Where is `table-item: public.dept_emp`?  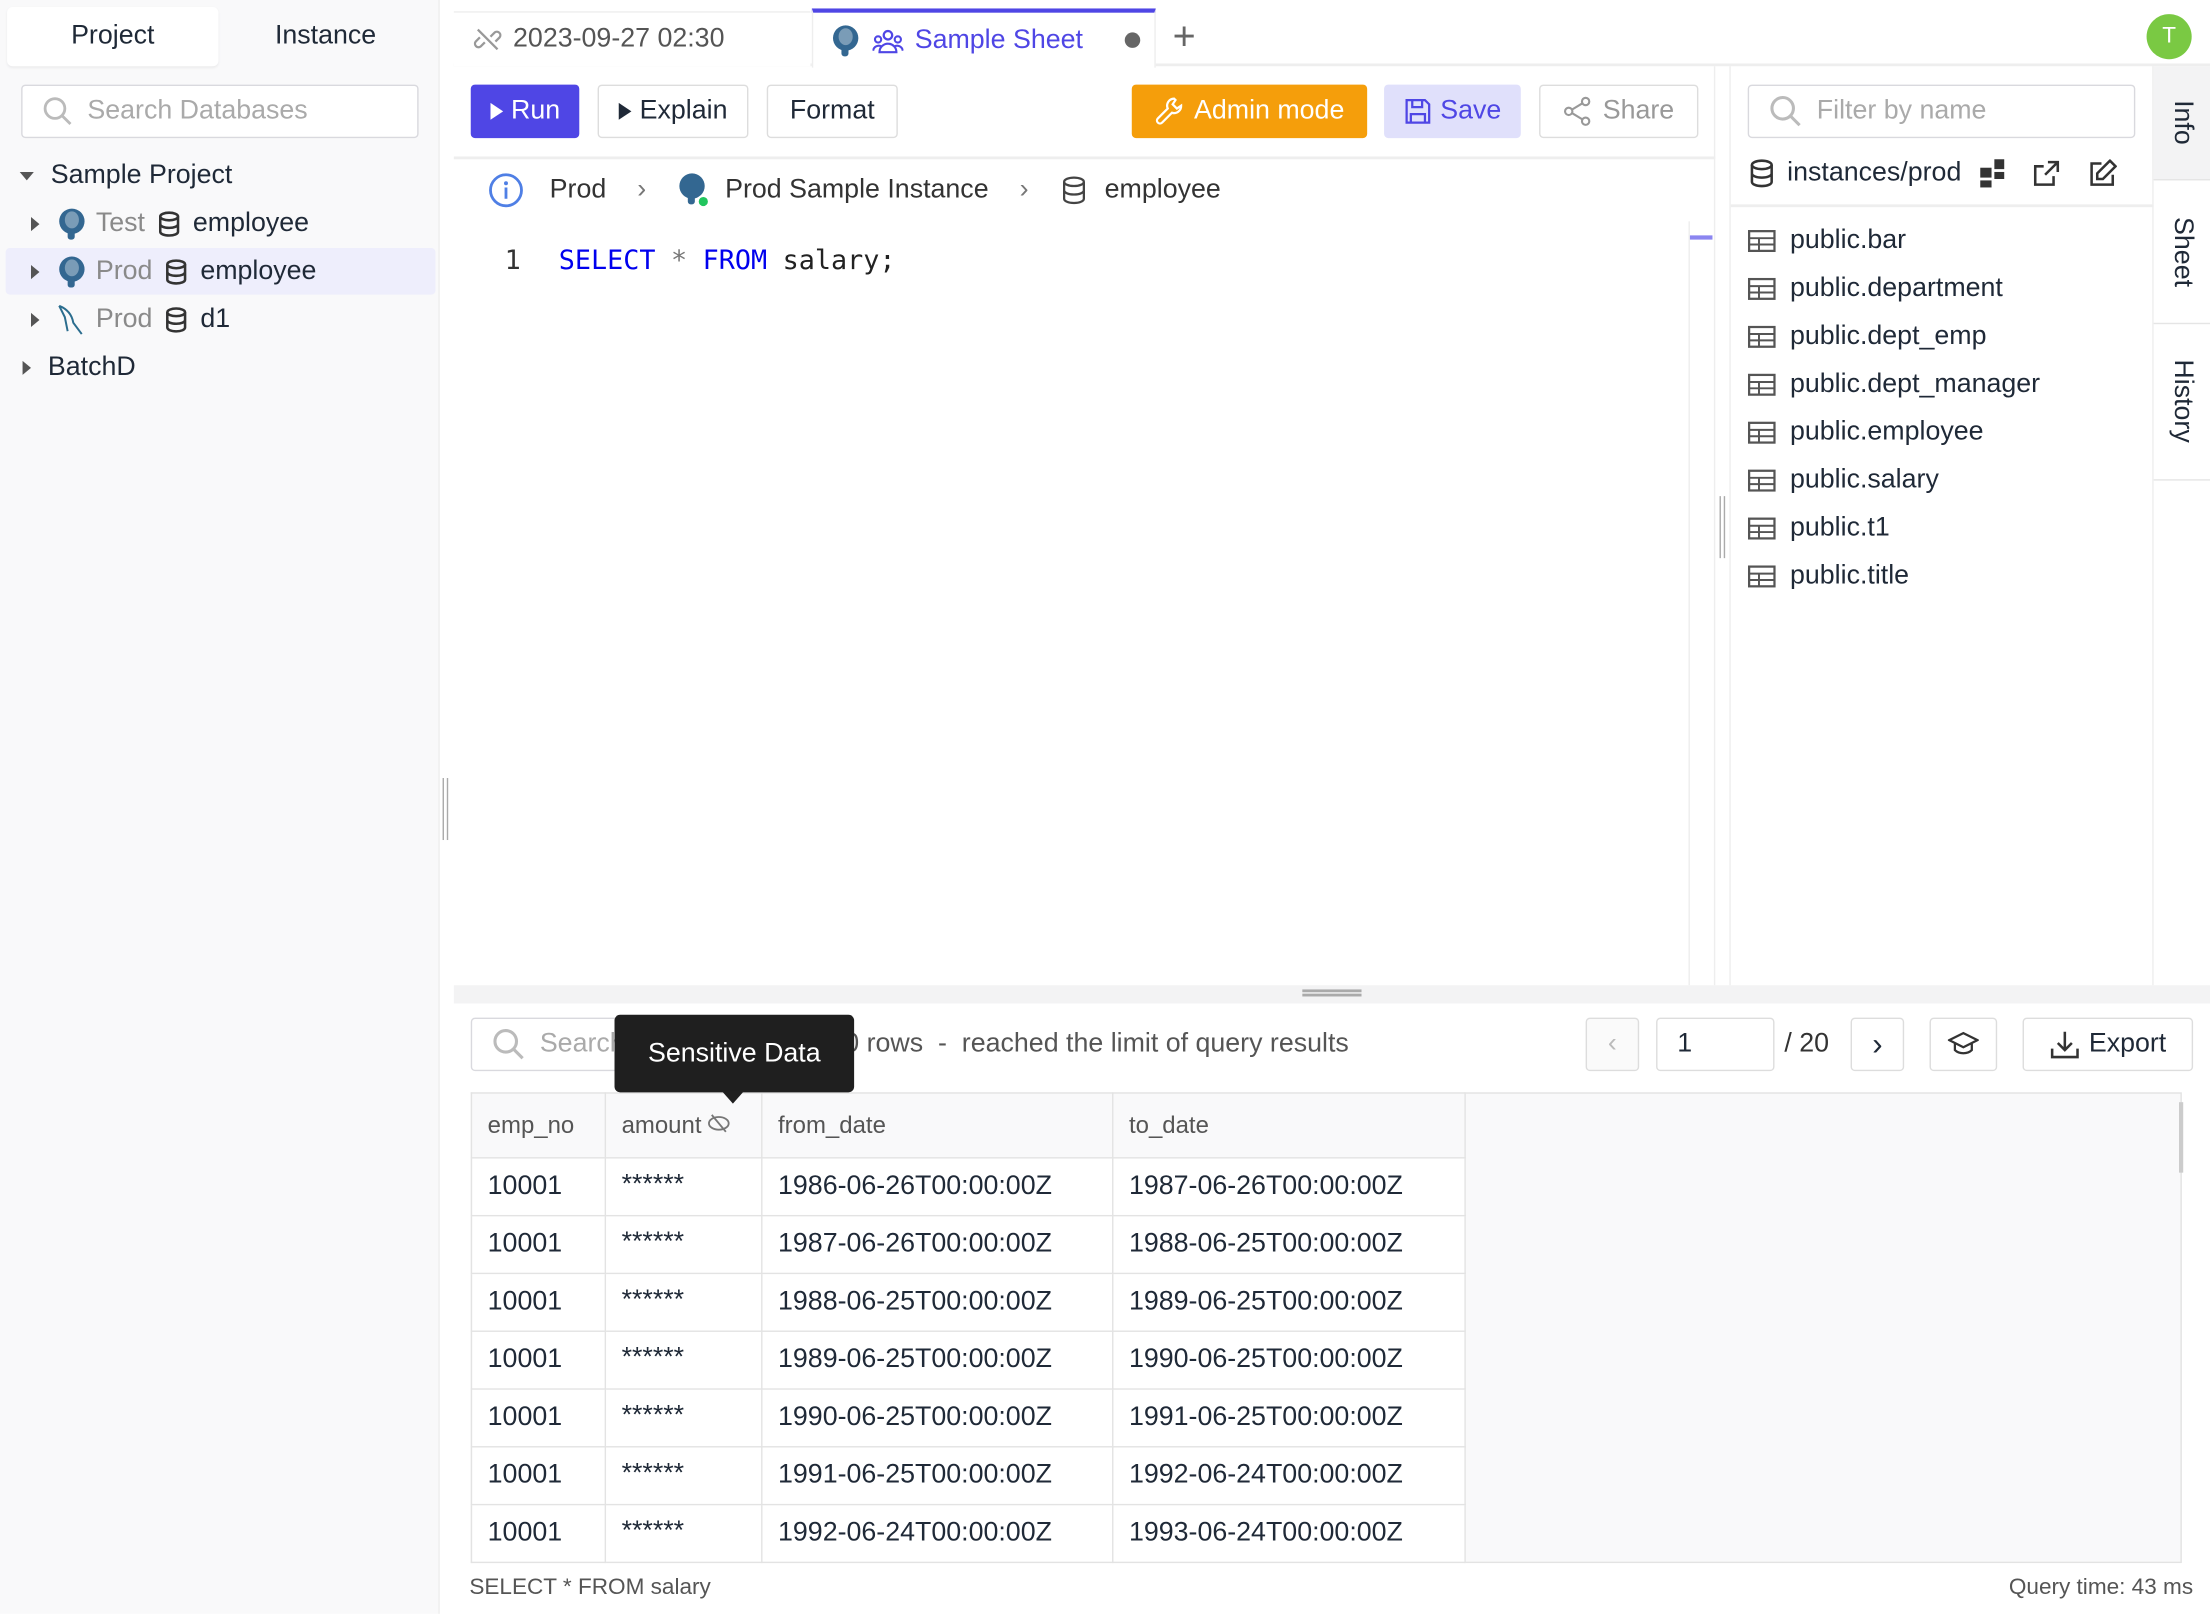 table-item: public.dept_emp is located at coordinates (1867, 337).